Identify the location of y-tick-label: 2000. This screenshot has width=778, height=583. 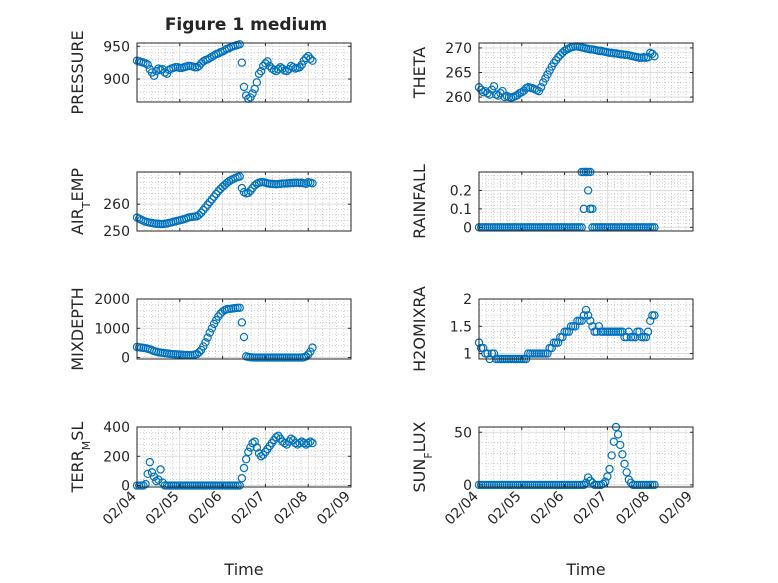
(112, 300).